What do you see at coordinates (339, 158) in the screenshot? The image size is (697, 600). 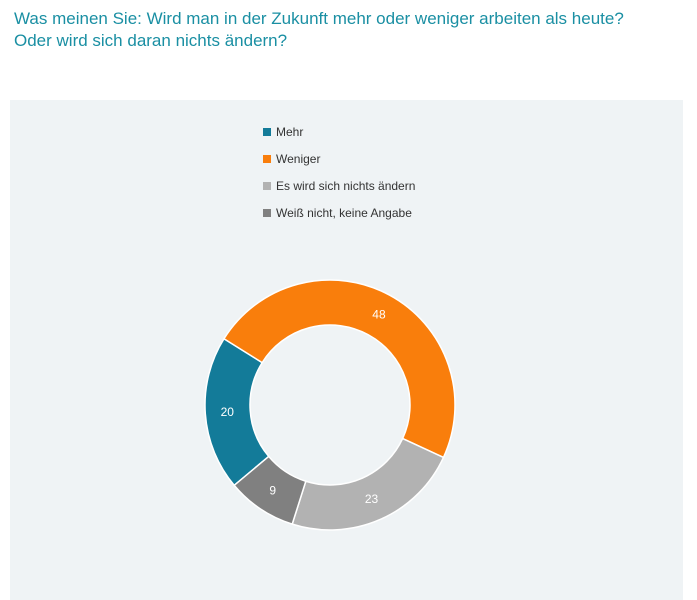 I see `legend-item-weniger: Weniger` at bounding box center [339, 158].